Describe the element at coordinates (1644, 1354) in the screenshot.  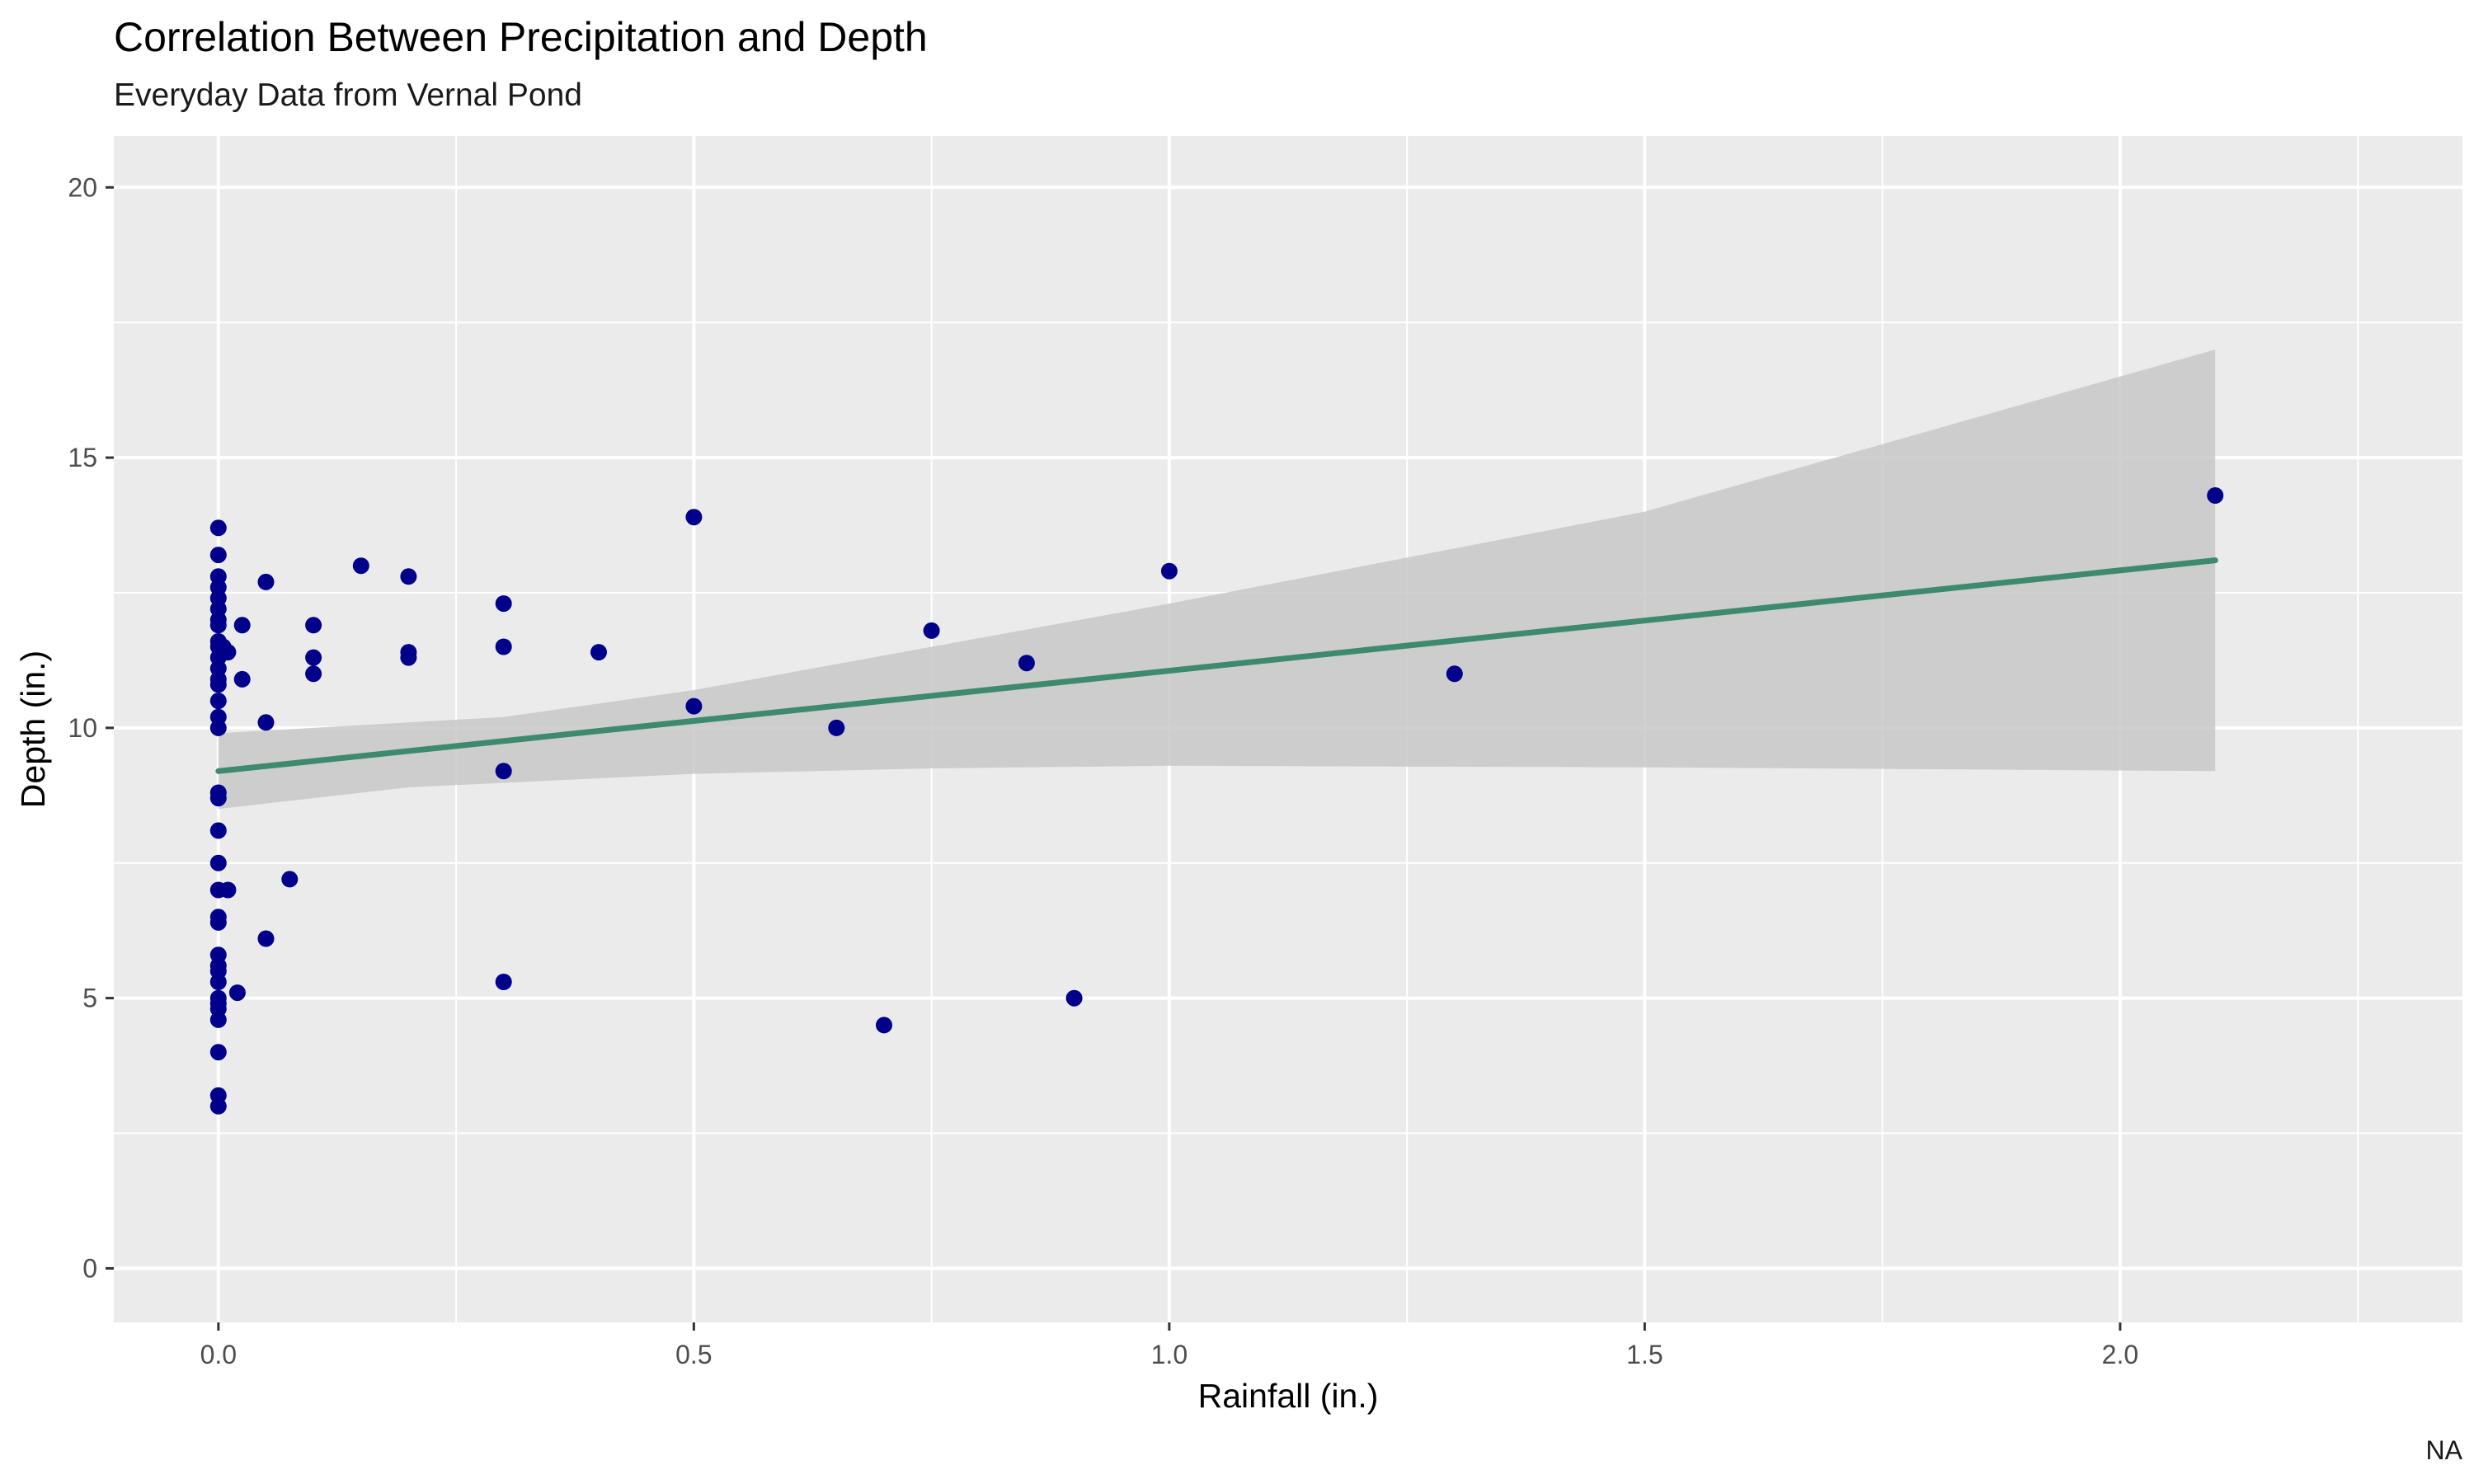
I see `x-tick-label: 1.5` at that location.